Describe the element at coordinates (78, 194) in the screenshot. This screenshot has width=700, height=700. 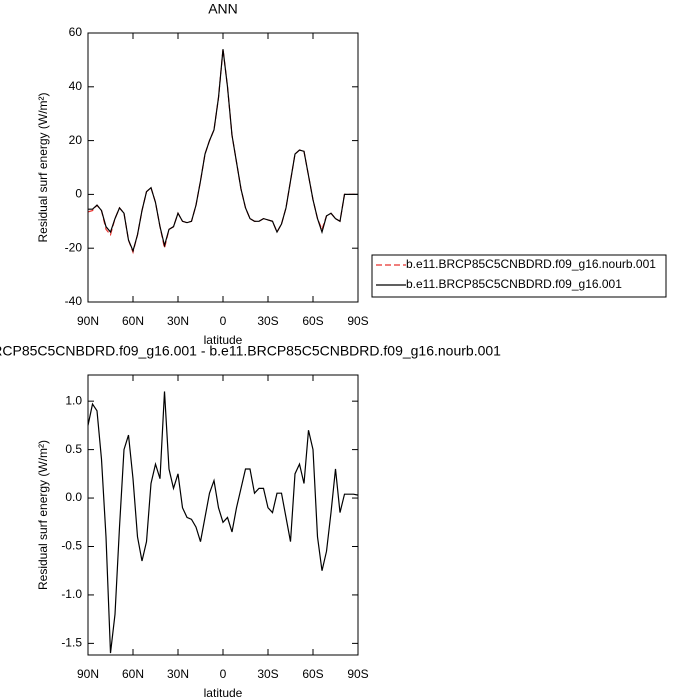
I see `y-tick-label: 0` at that location.